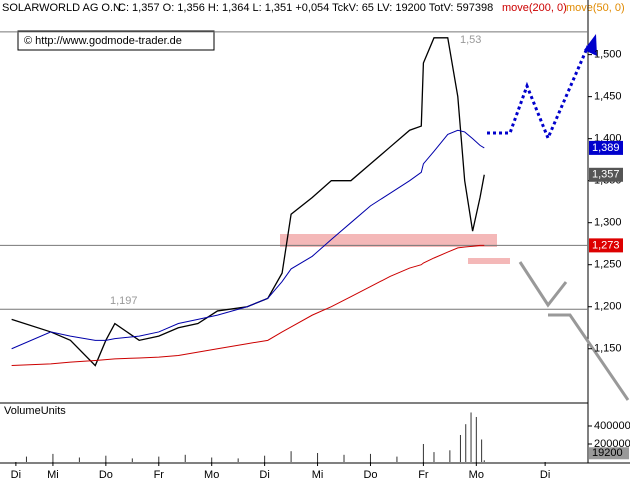 The image size is (630, 483). Describe the element at coordinates (608, 349) in the screenshot. I see `y-tick-label: 1,150` at that location.